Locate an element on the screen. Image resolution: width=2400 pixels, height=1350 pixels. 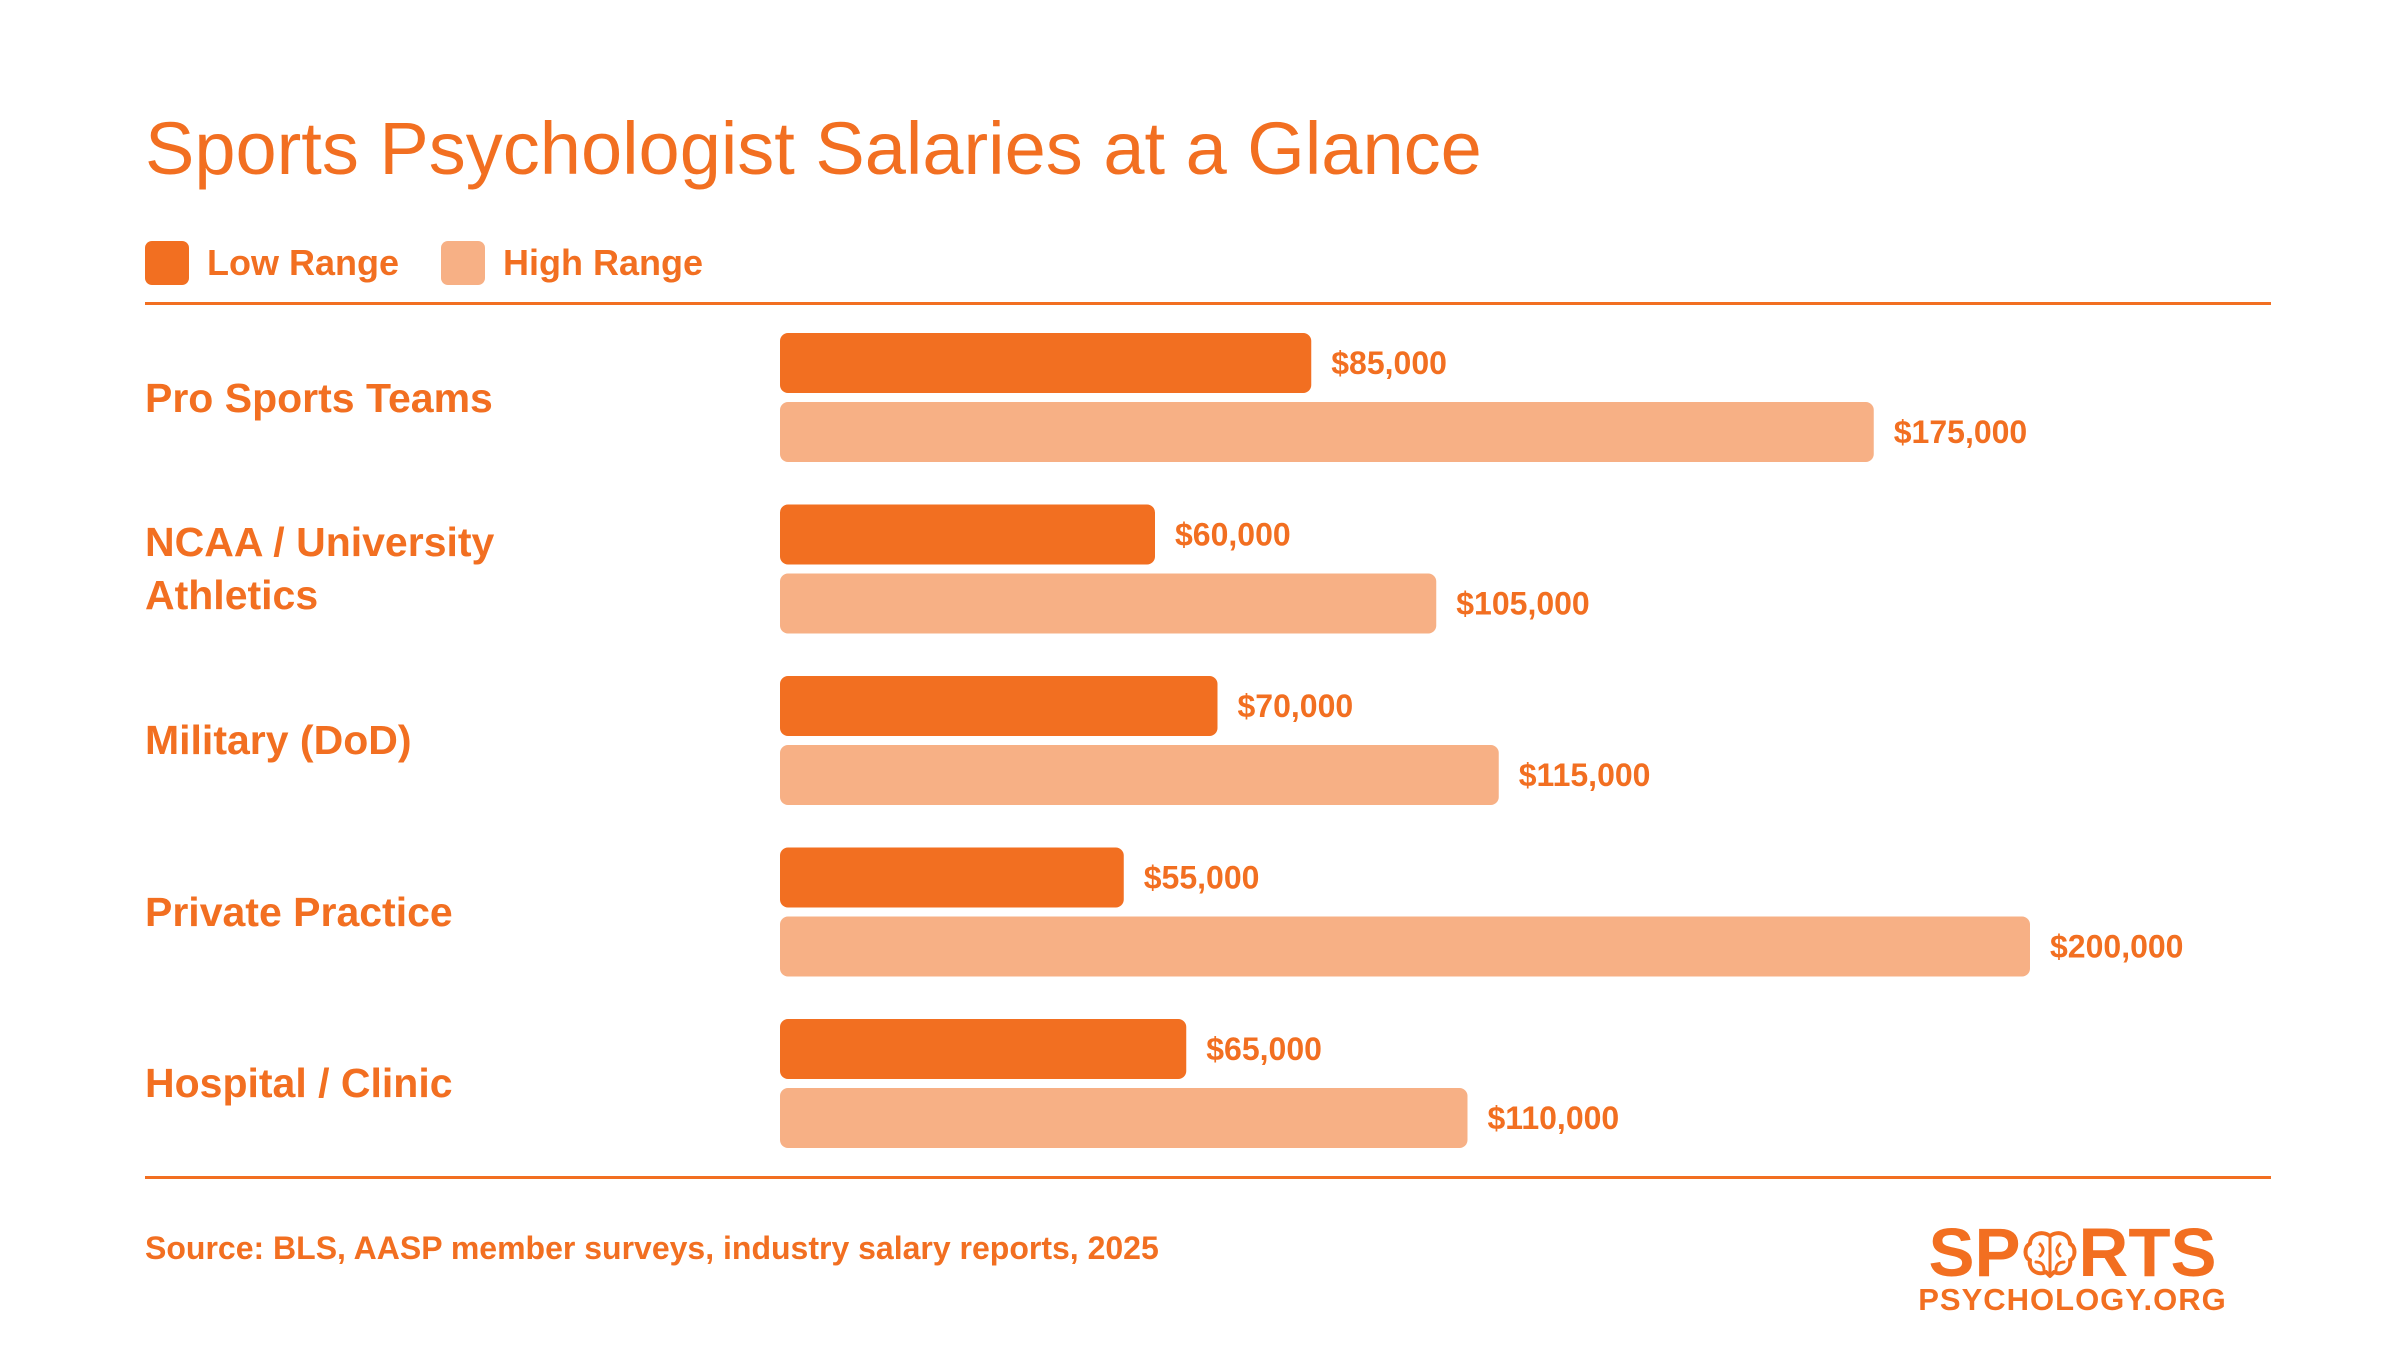
site-logo: SP RTS PSYCHOLOGY.ORG is located at coordinates (2072, 1268).